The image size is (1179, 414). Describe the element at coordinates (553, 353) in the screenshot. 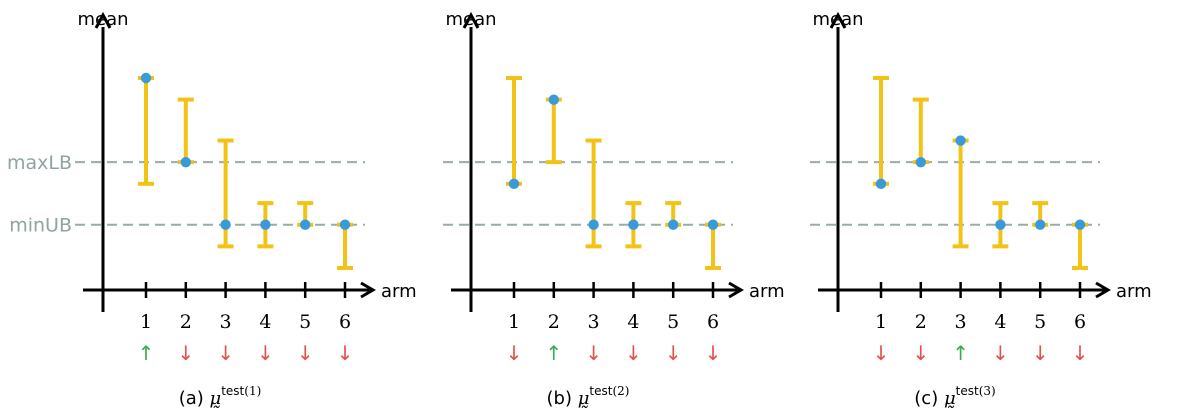

I see `up-arrow-arm-2: ↑` at that location.